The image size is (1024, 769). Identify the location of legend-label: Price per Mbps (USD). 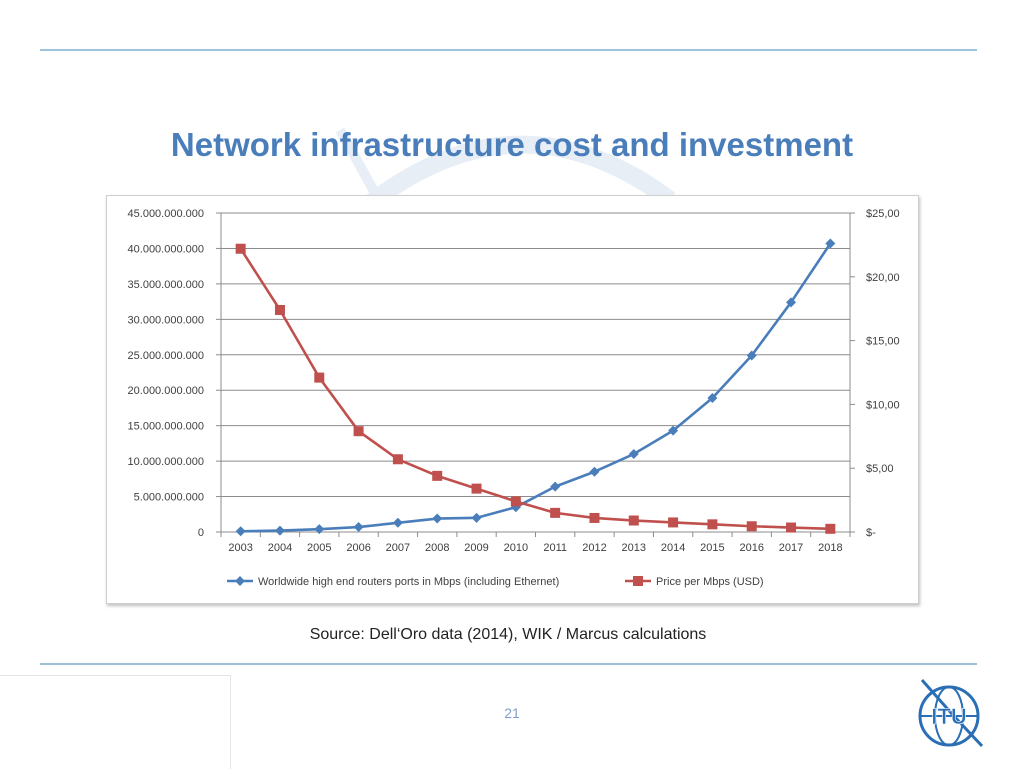
(710, 582).